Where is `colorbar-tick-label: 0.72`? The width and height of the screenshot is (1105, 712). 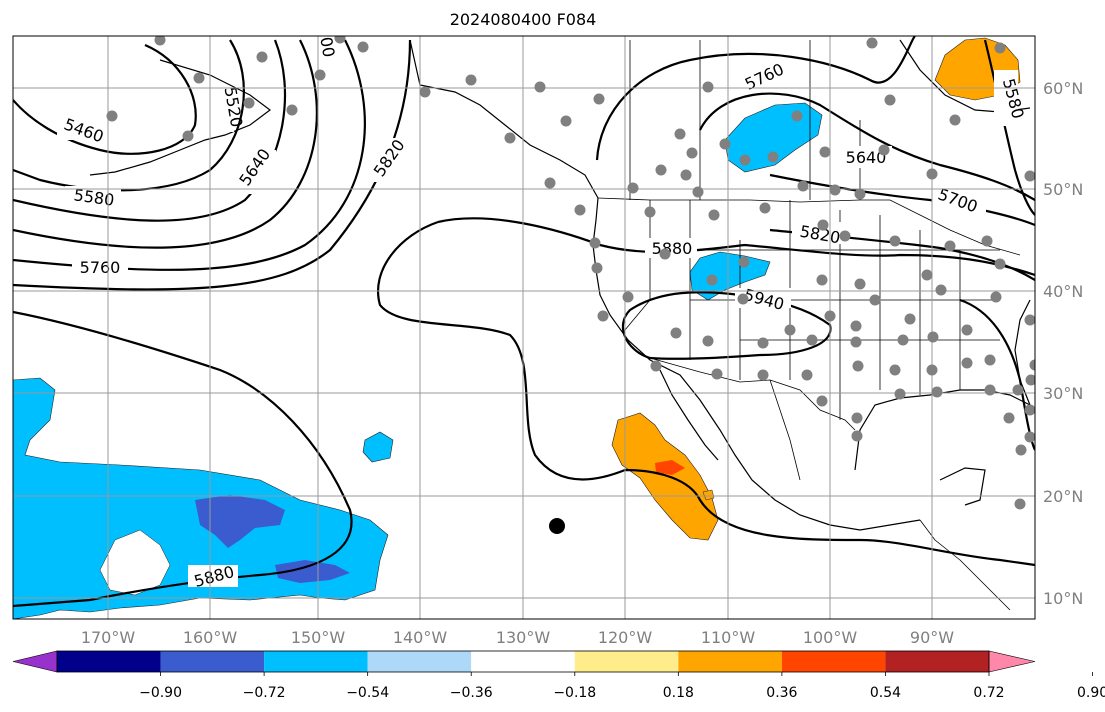
colorbar-tick-label: 0.72 is located at coordinates (988, 693).